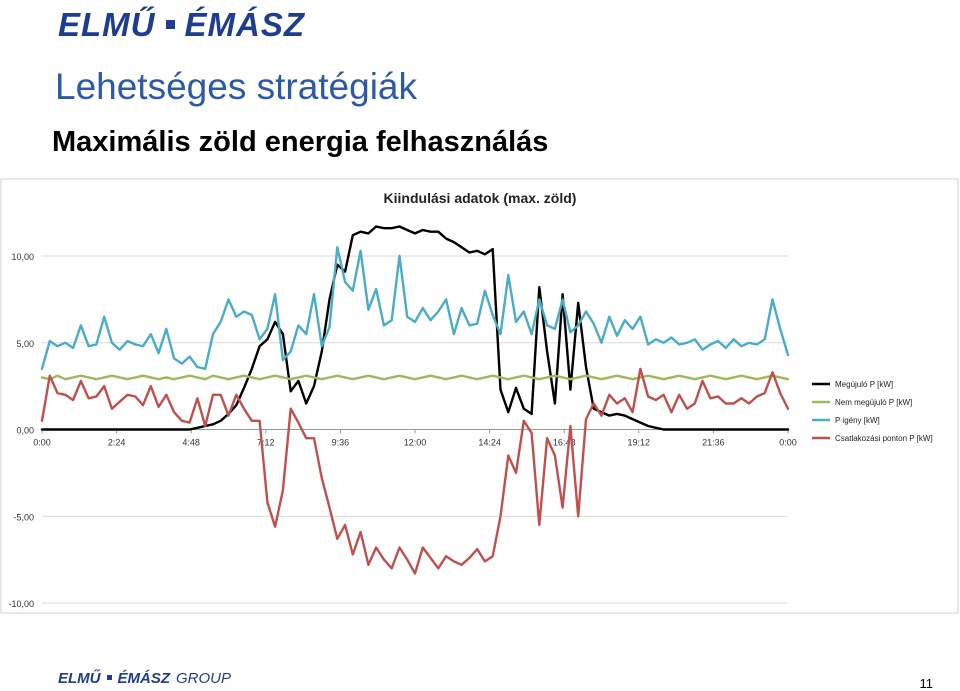 The image size is (960, 691). I want to click on footer-logo-elmu: ELMŰ, so click(79, 678).